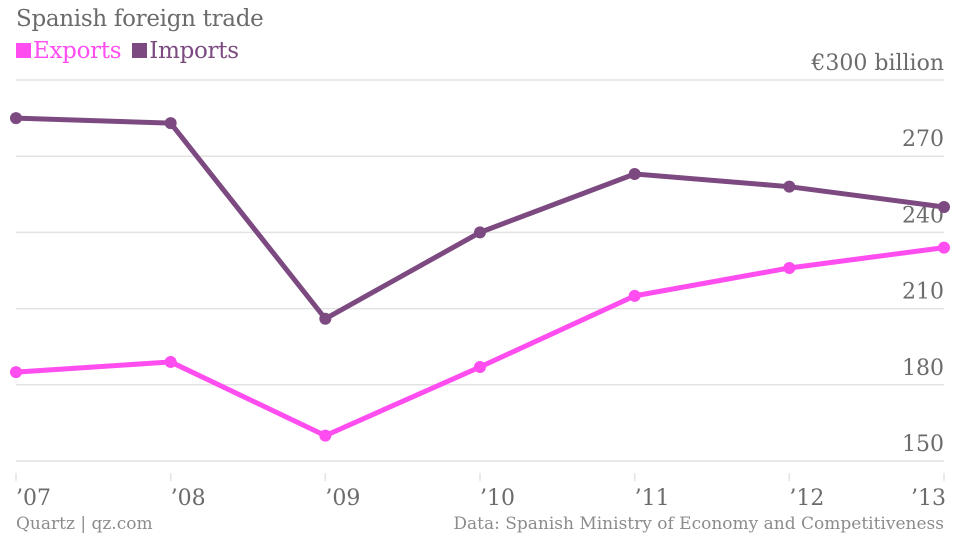 This screenshot has width=960, height=541. I want to click on legend-item-imports: Imports, so click(185, 51).